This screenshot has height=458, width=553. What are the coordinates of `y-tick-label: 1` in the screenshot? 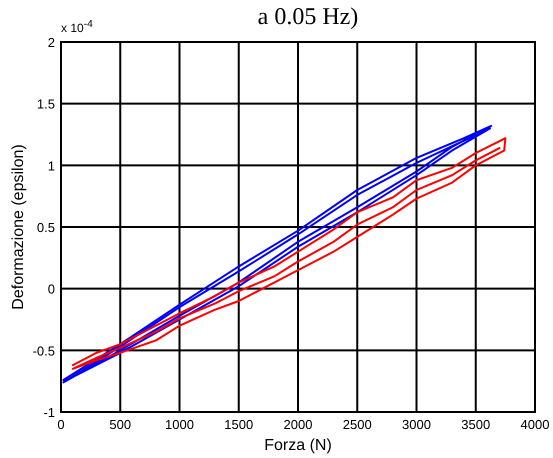 It's located at (51, 166).